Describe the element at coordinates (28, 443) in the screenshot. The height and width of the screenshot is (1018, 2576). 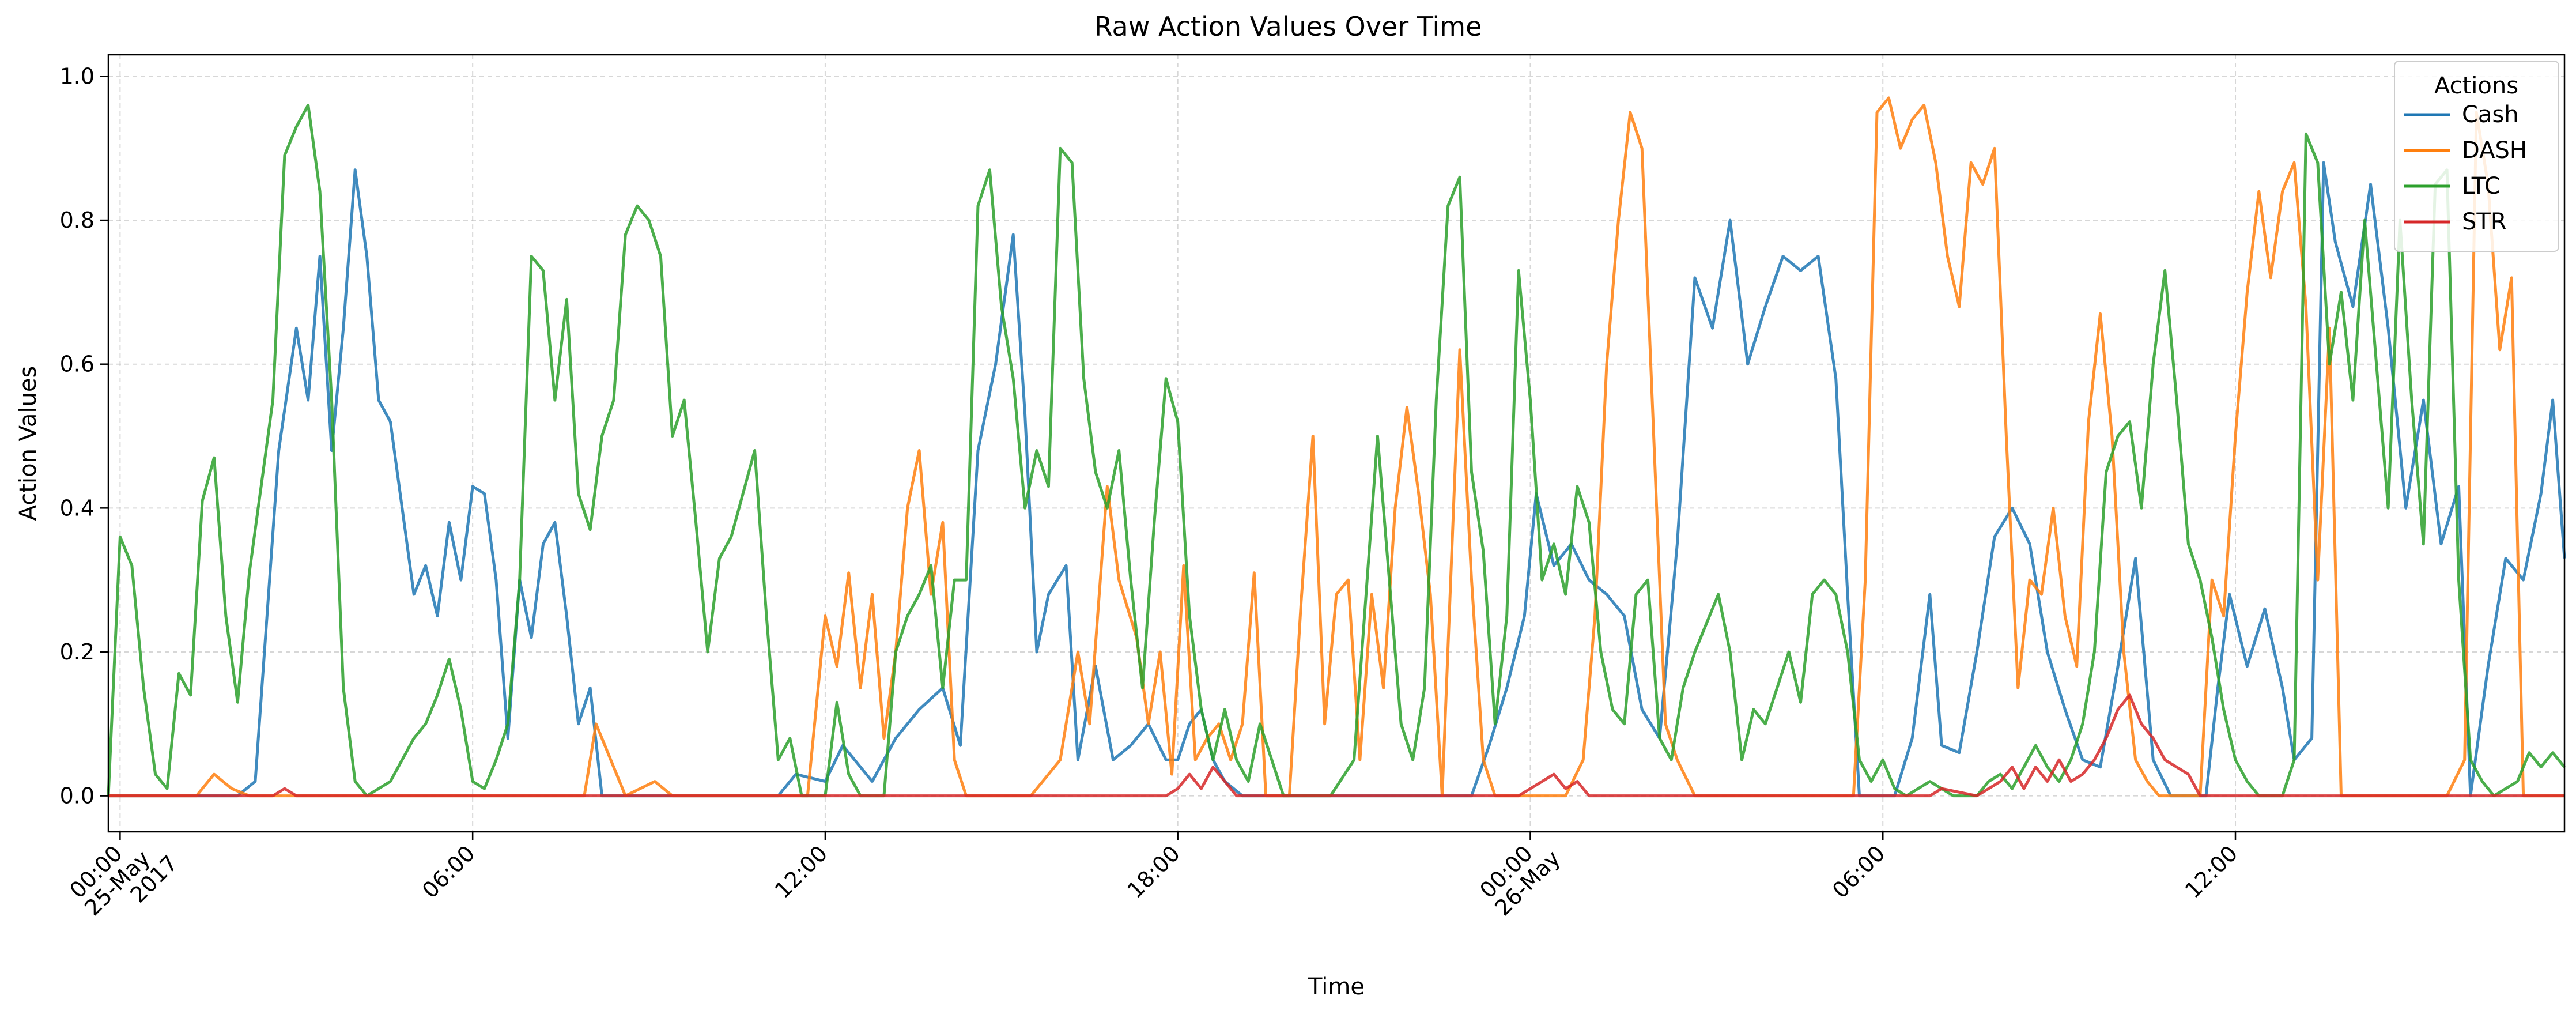
I see `y-axis-label: Action Values` at that location.